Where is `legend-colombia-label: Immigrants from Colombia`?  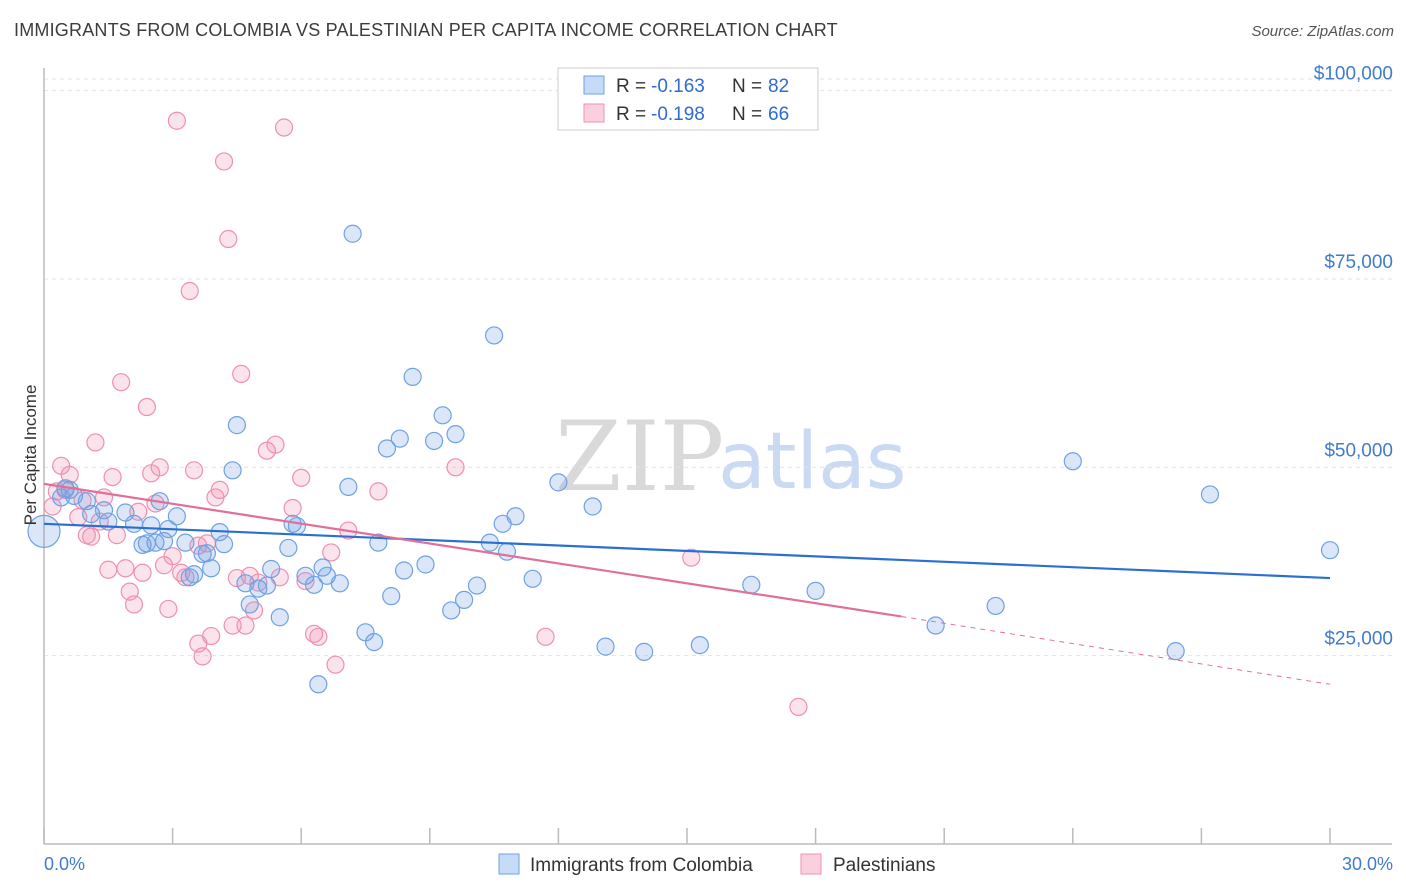 legend-colombia-label: Immigrants from Colombia is located at coordinates (641, 865).